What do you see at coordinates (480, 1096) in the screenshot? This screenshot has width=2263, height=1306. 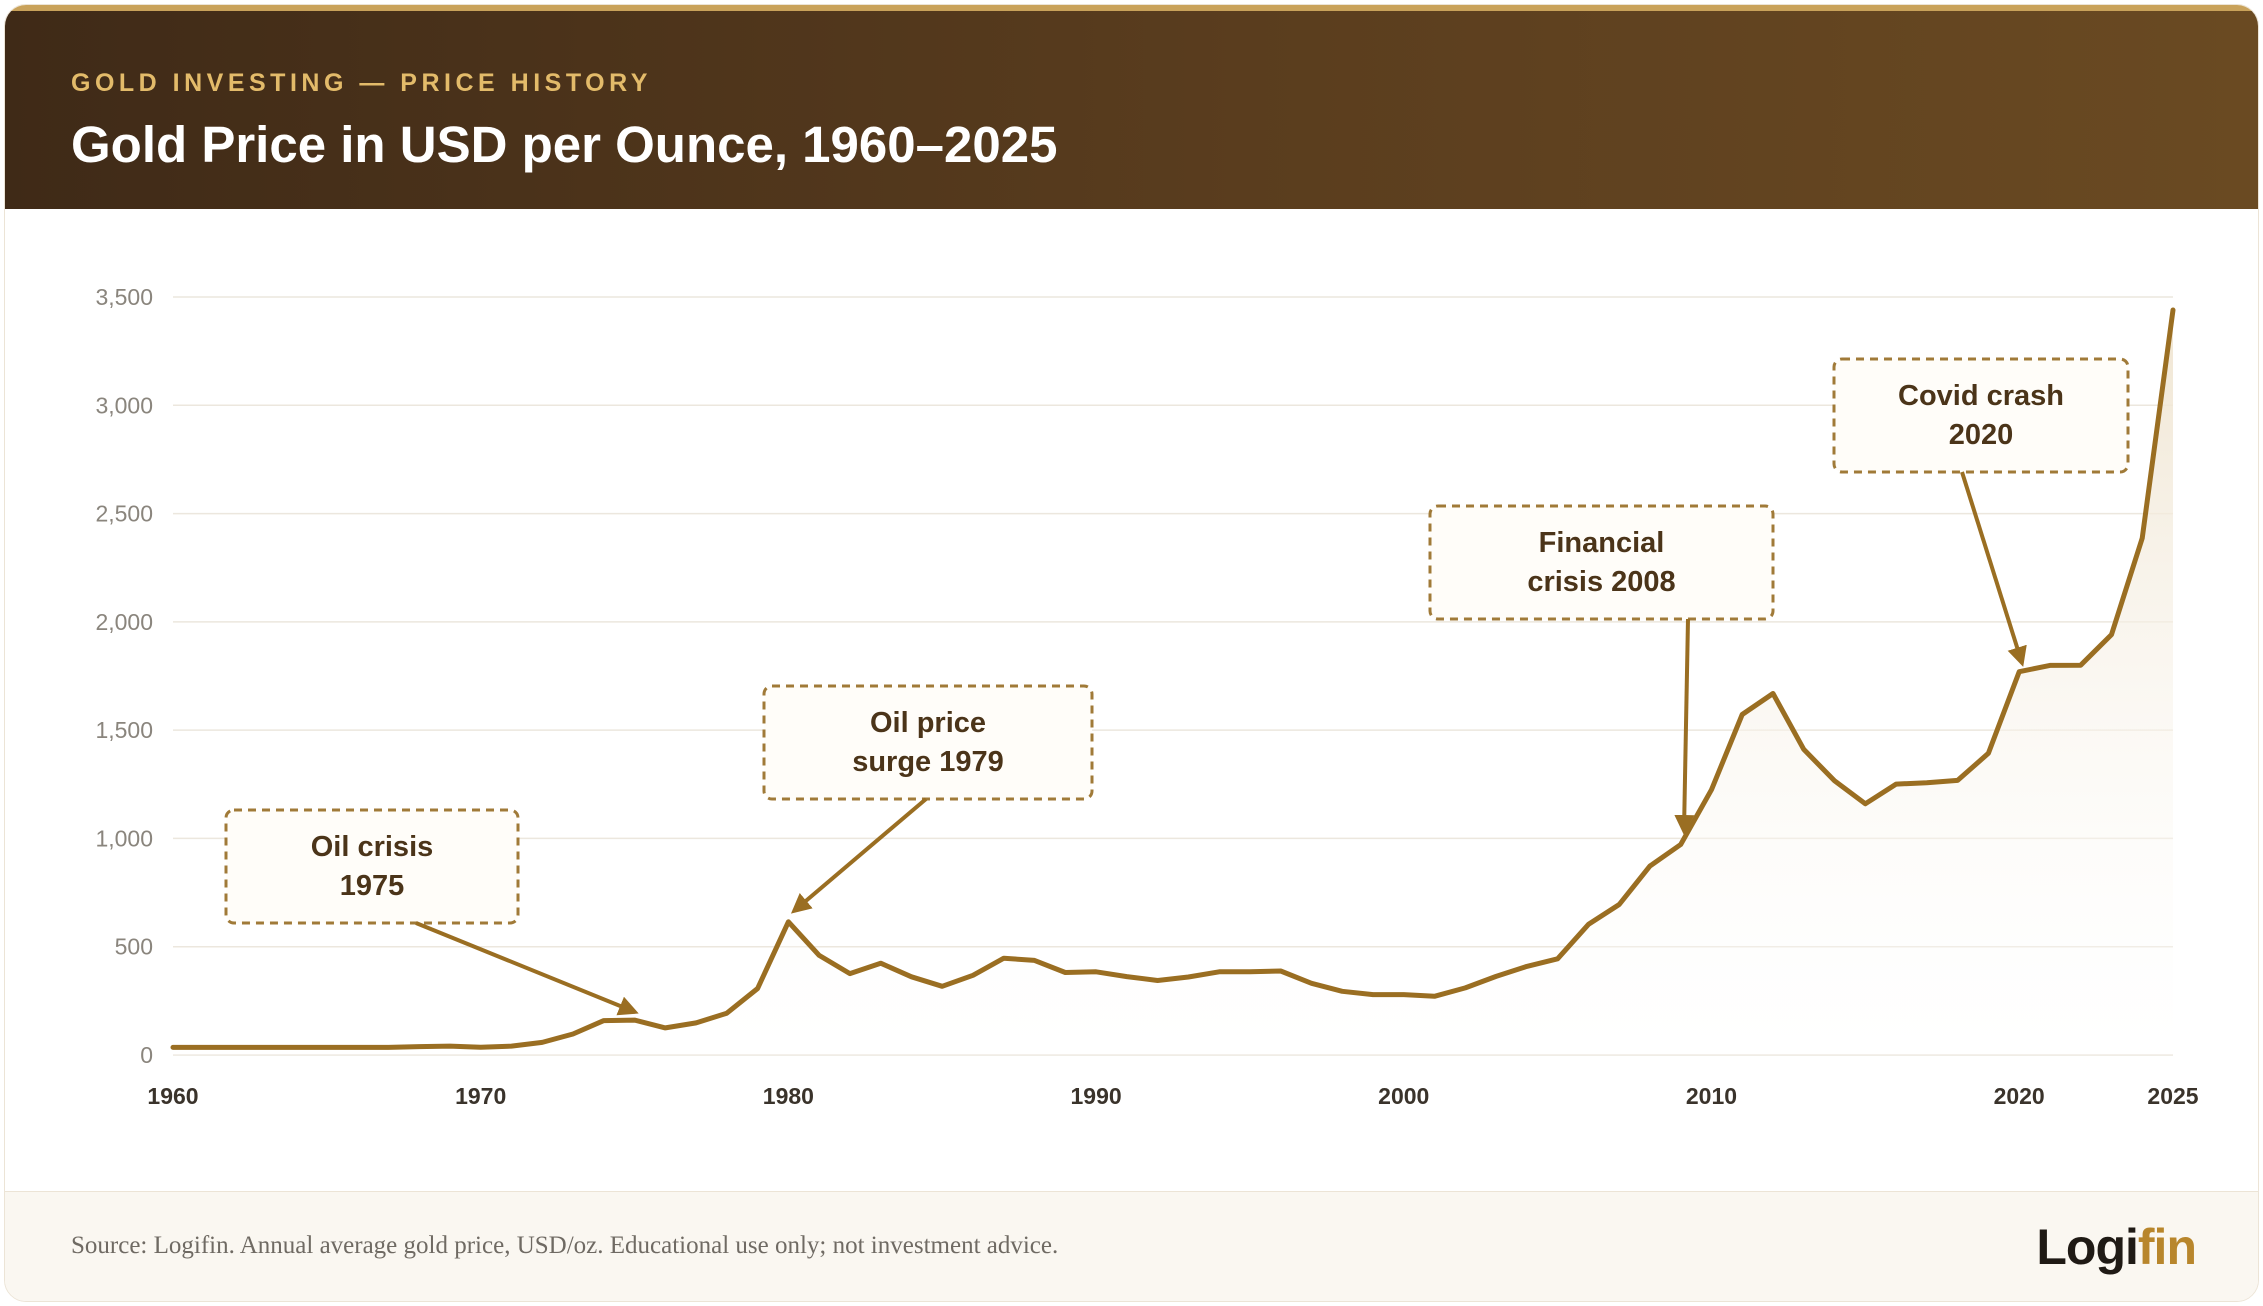 I see `x-tick-label: 1970` at bounding box center [480, 1096].